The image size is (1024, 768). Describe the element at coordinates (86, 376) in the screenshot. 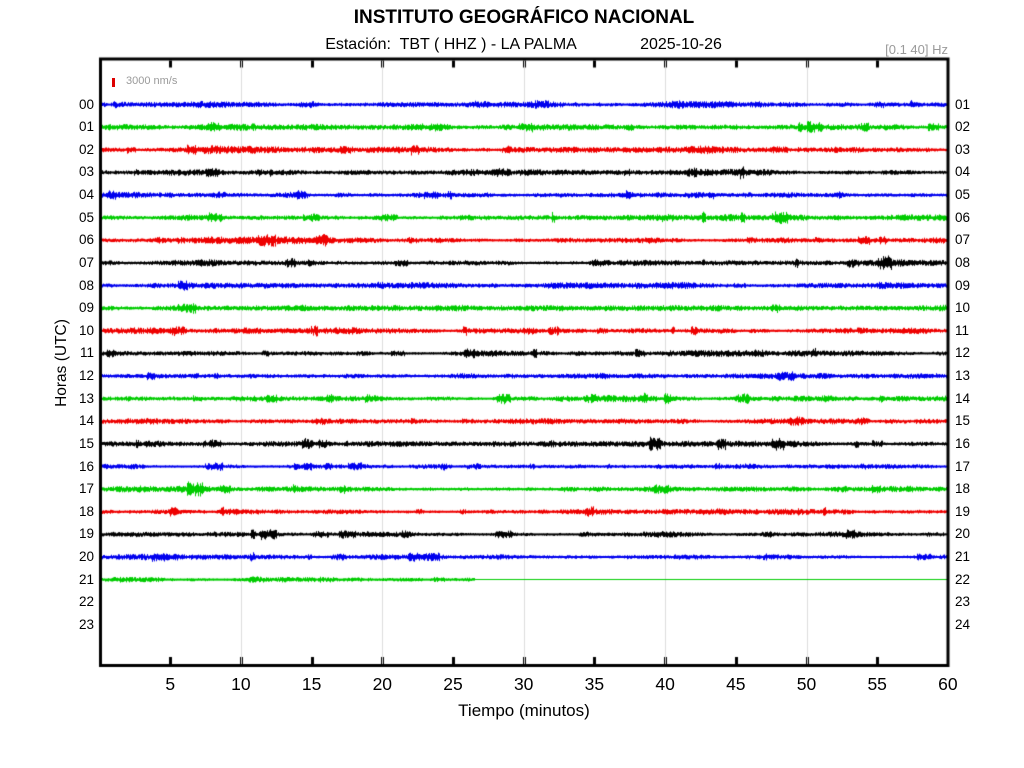

I see `hour-label-left-12: 12` at that location.